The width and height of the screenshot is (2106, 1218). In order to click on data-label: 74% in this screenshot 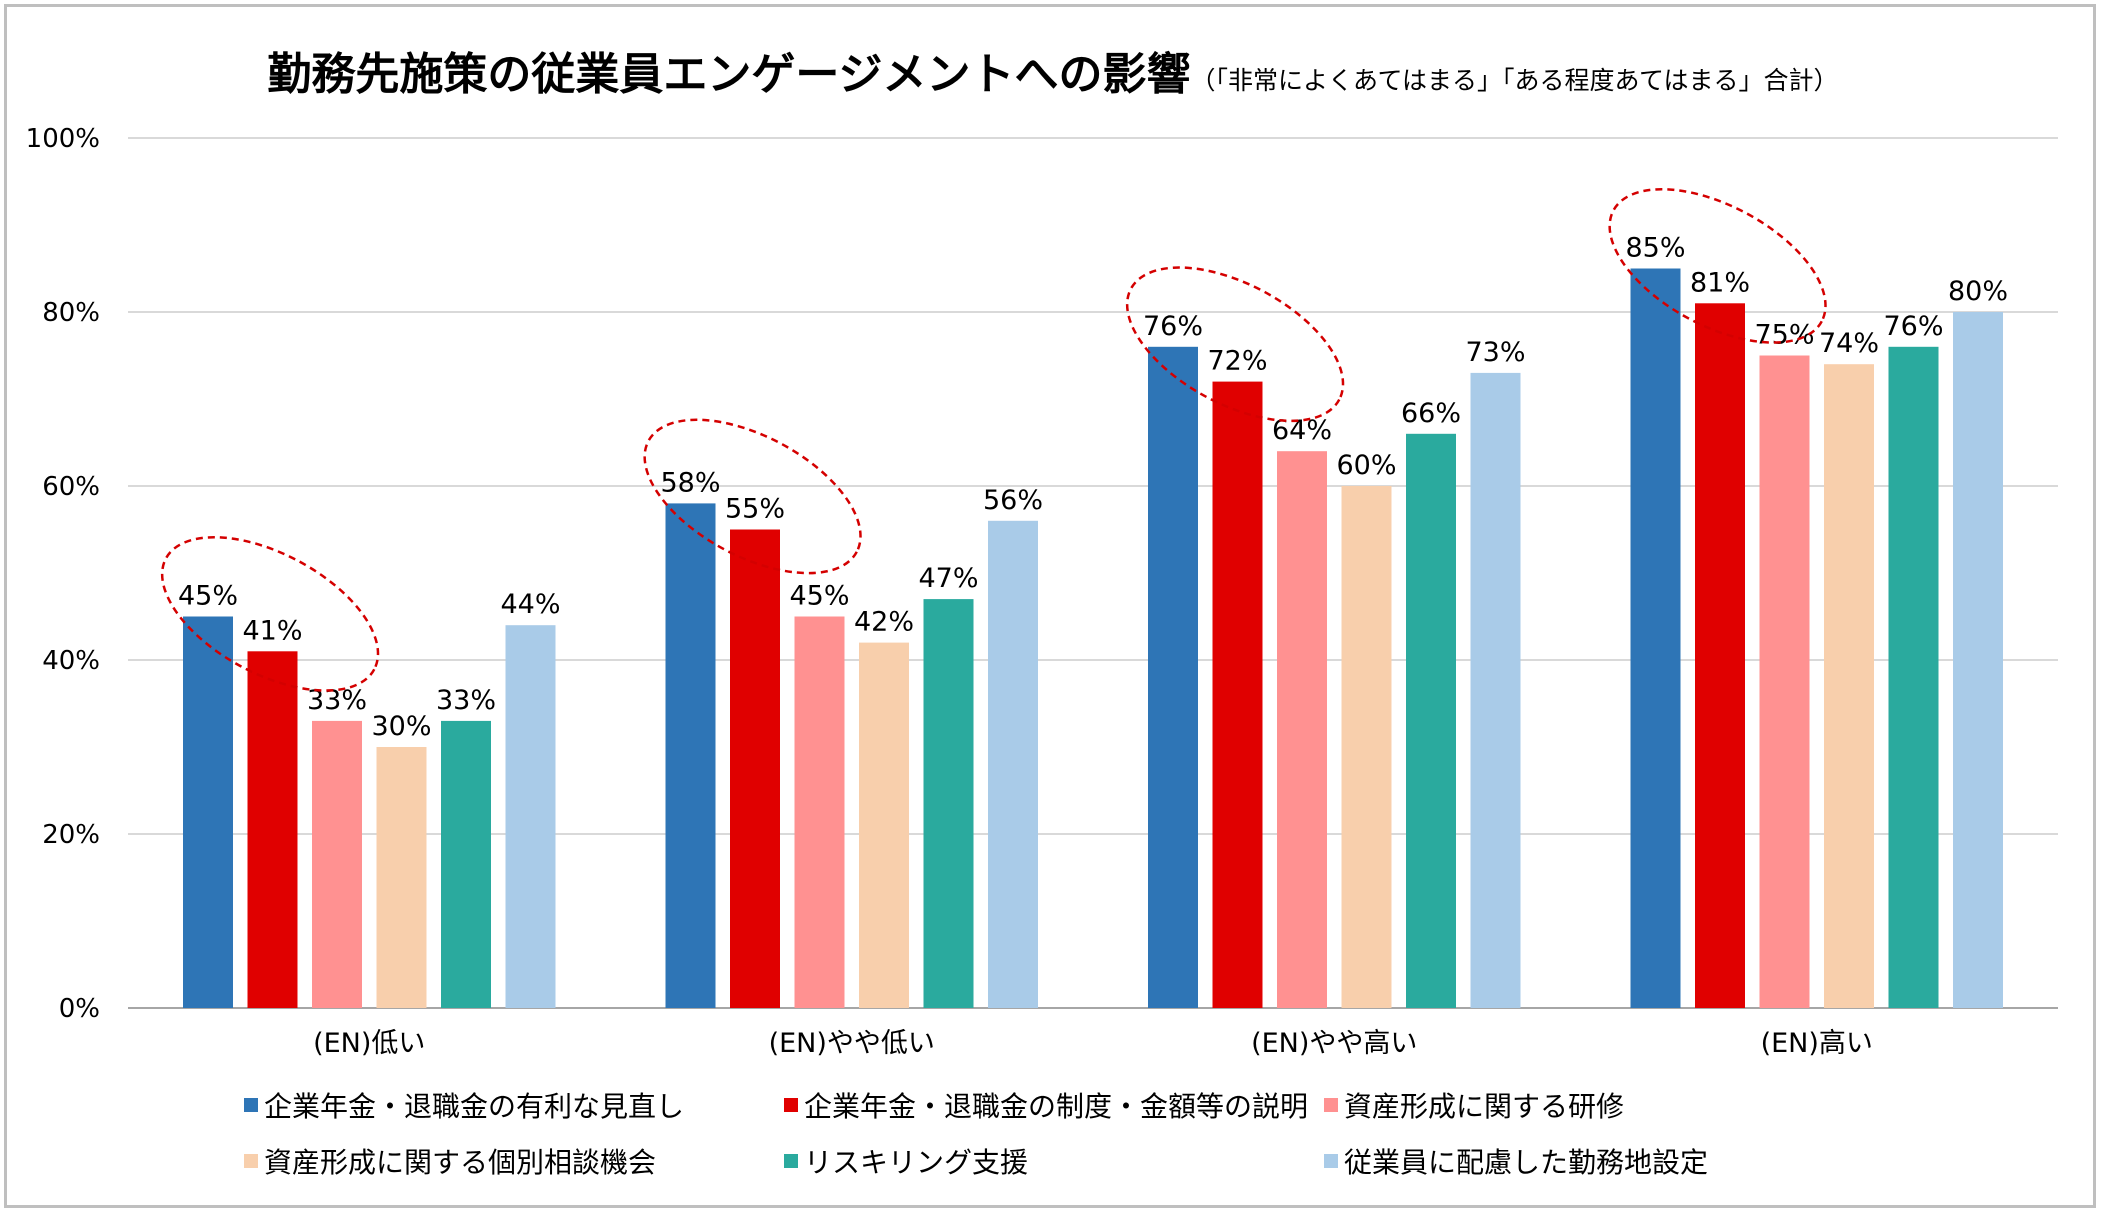, I will do `click(1849, 343)`.